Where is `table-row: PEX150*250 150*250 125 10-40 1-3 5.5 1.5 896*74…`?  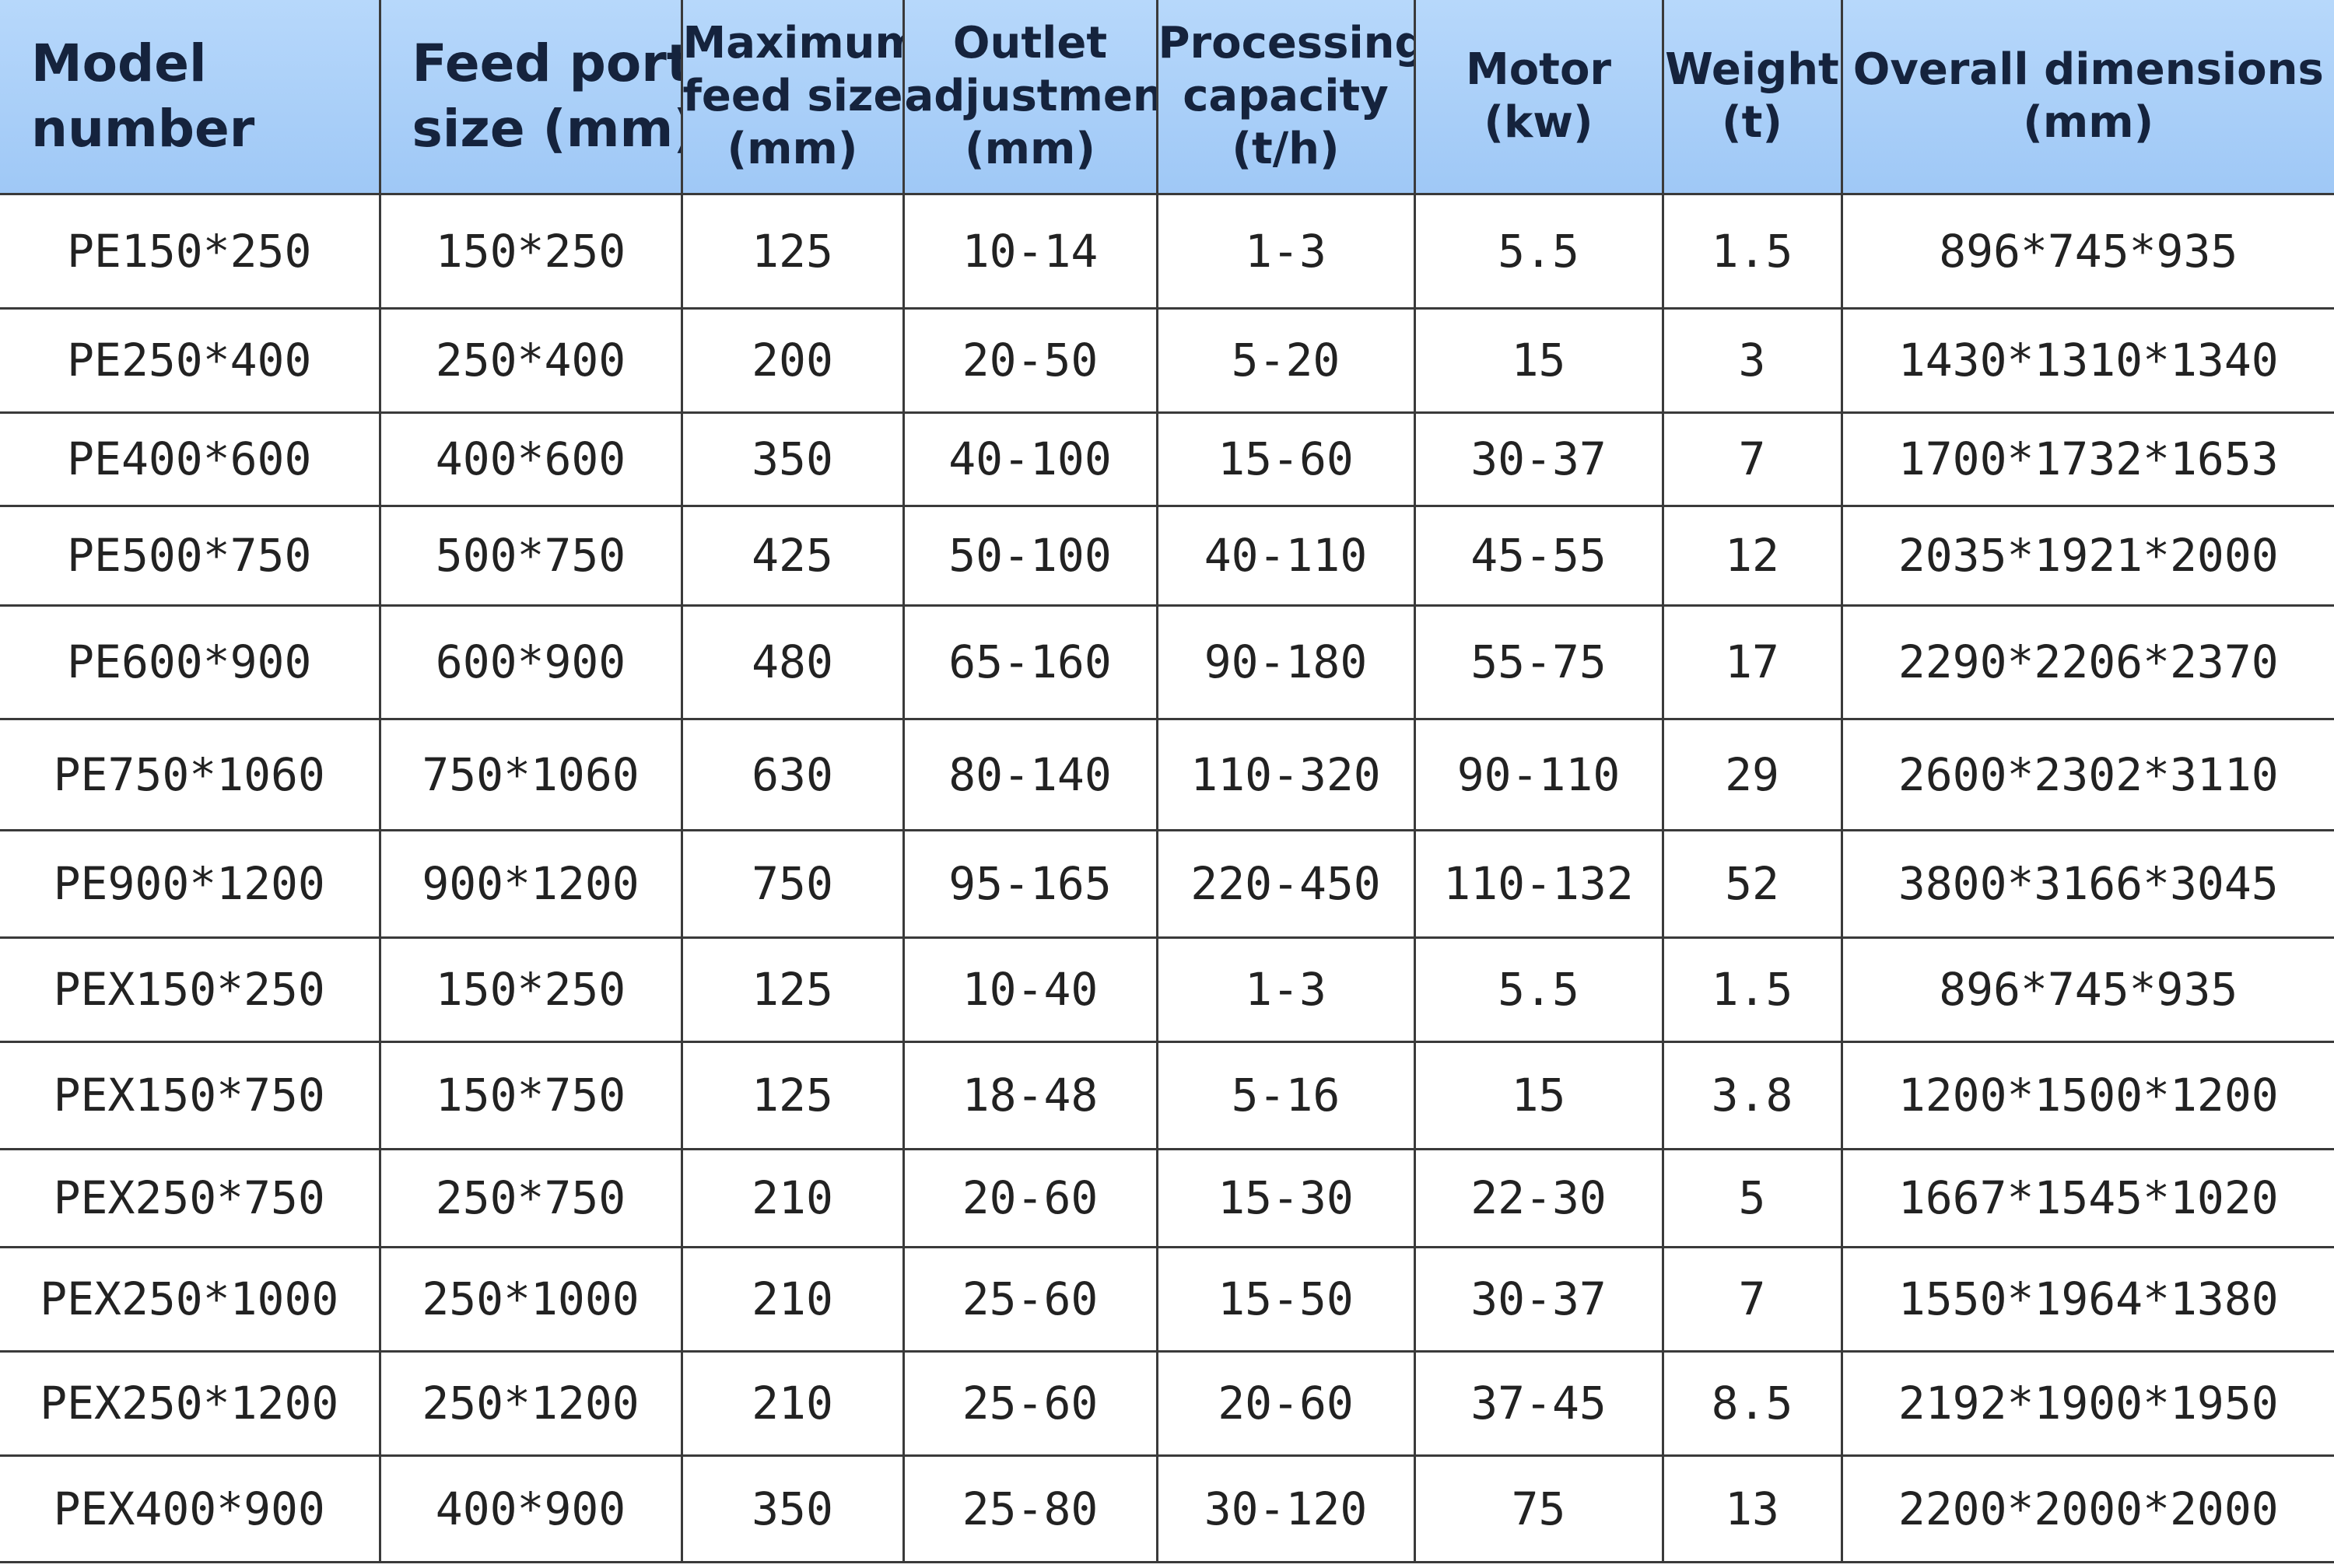 table-row: PEX150*250 150*250 125 10-40 1-3 5.5 1.5 896*74… is located at coordinates (1167, 990).